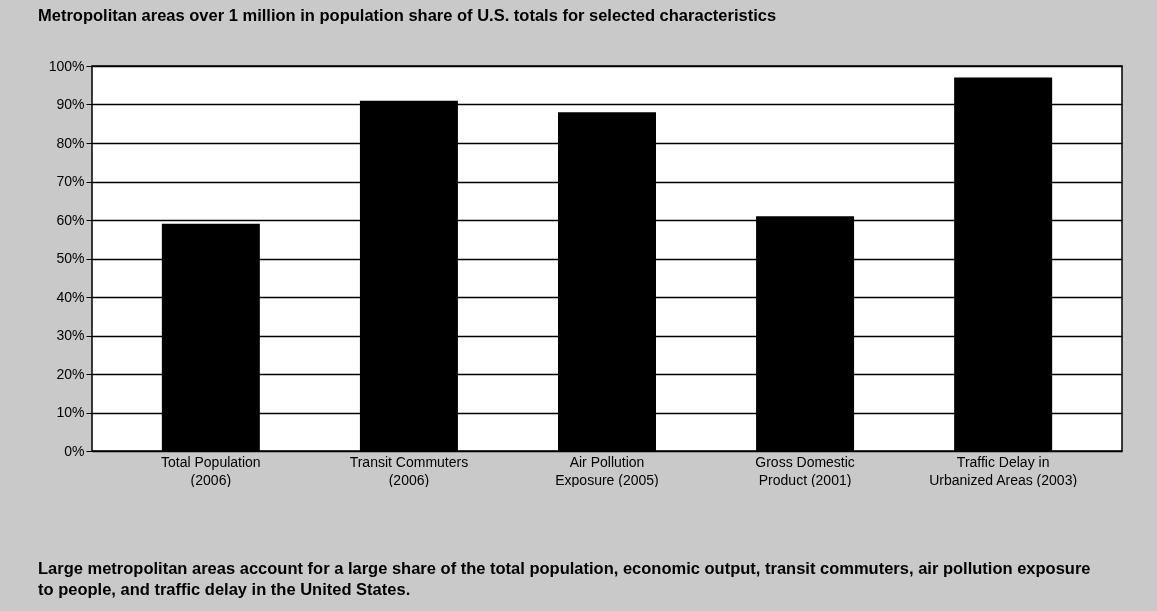 The height and width of the screenshot is (611, 1157). I want to click on x-tick-label: Transit Commuters (2006), so click(409, 470).